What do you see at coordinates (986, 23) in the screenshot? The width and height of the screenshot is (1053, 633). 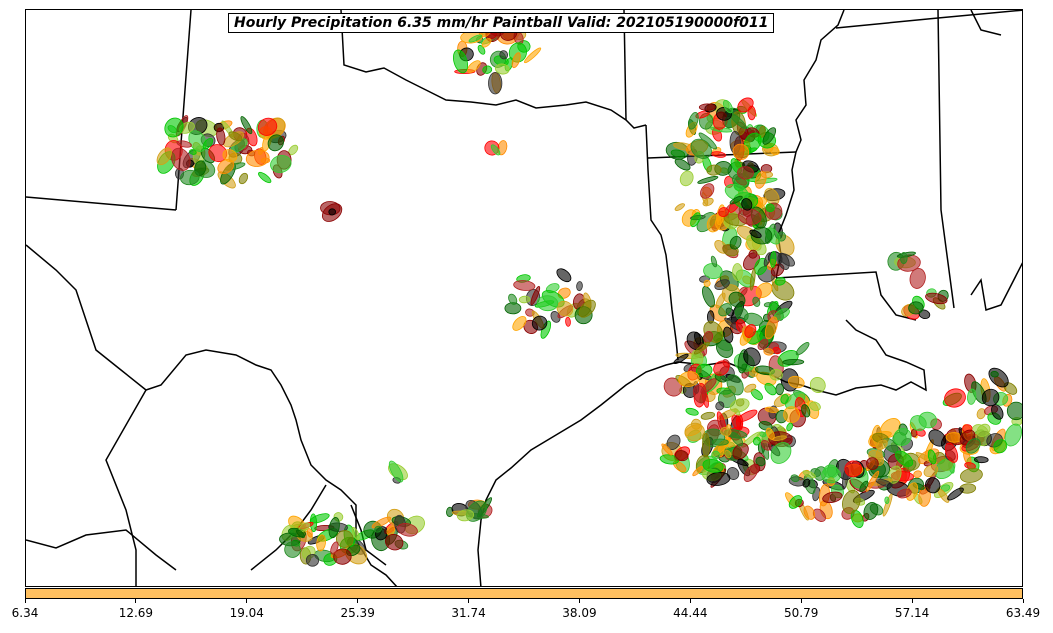 I see `border-al-fl` at bounding box center [986, 23].